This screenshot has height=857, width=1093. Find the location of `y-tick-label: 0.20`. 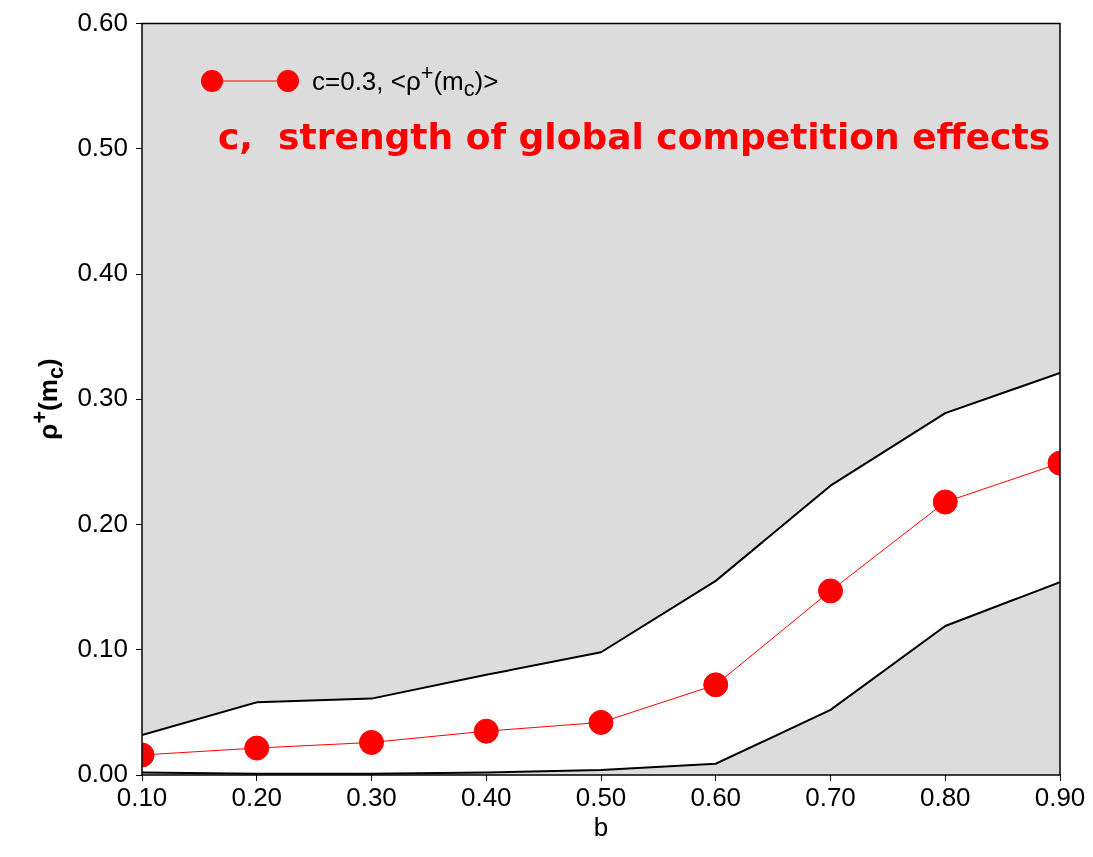

y-tick-label: 0.20 is located at coordinates (102, 522).